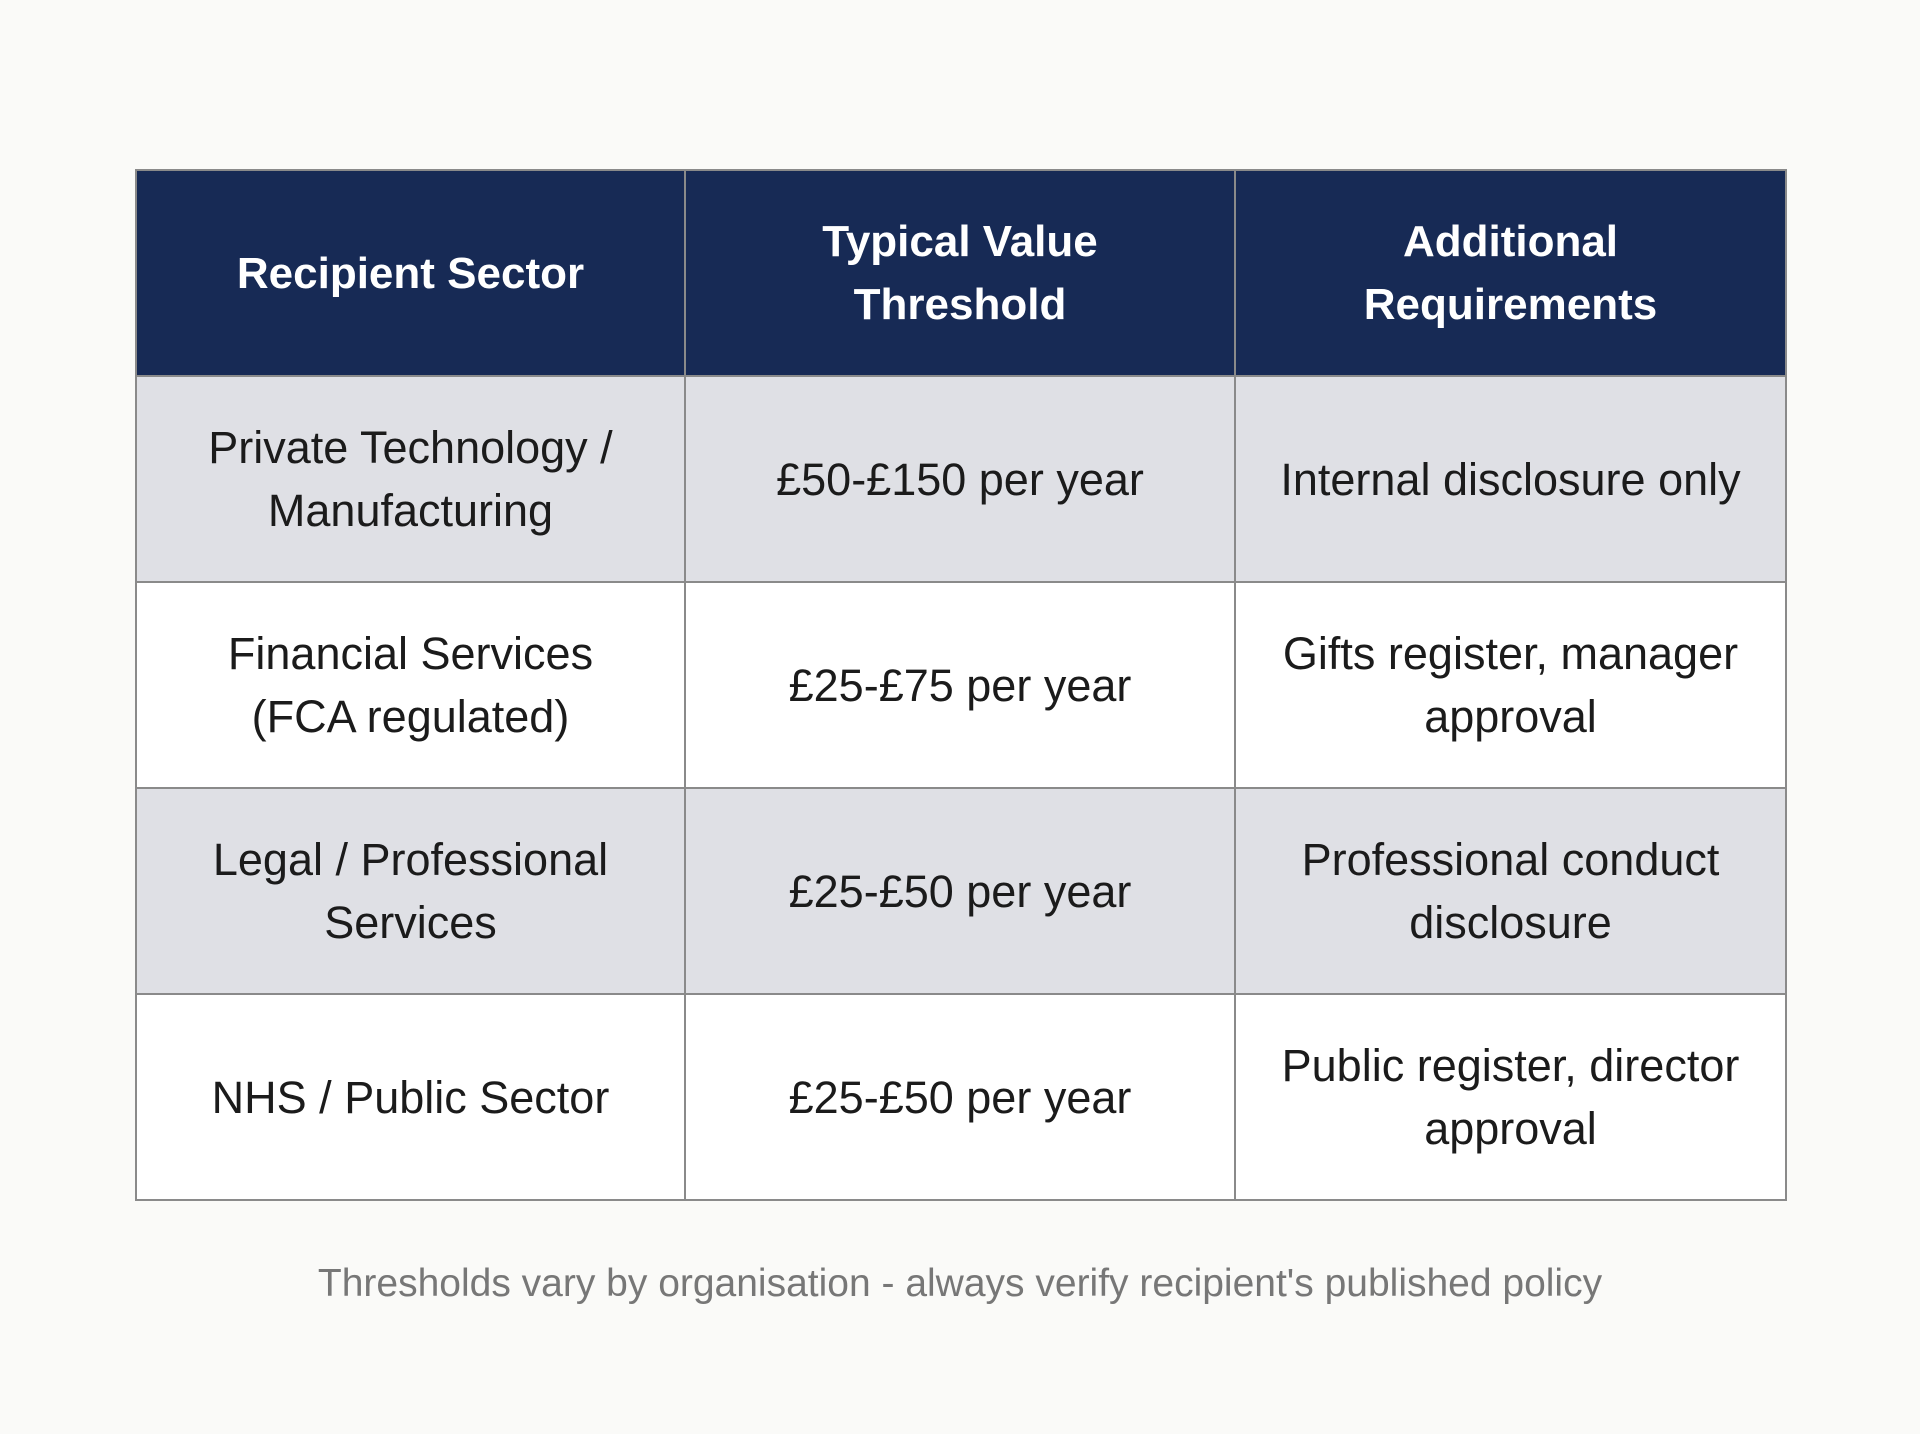 This screenshot has height=1434, width=1920. Describe the element at coordinates (410, 891) in the screenshot. I see `cell-sector: Legal / Professional Services` at that location.